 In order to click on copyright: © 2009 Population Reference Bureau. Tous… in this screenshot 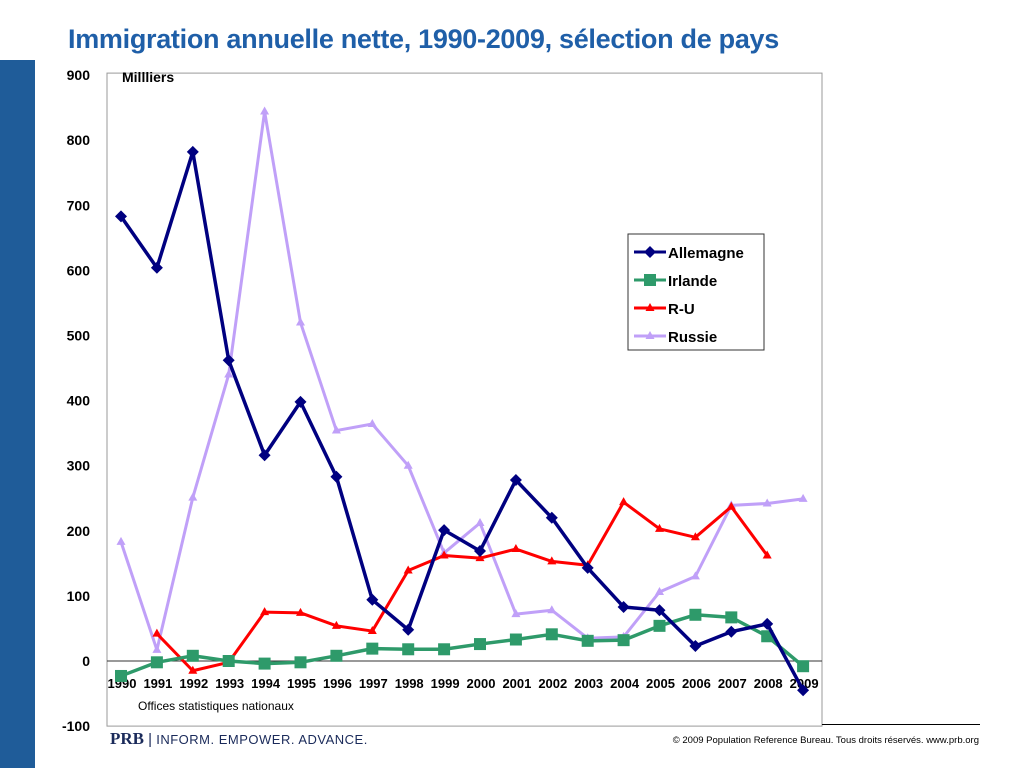, I will do `click(825, 740)`.